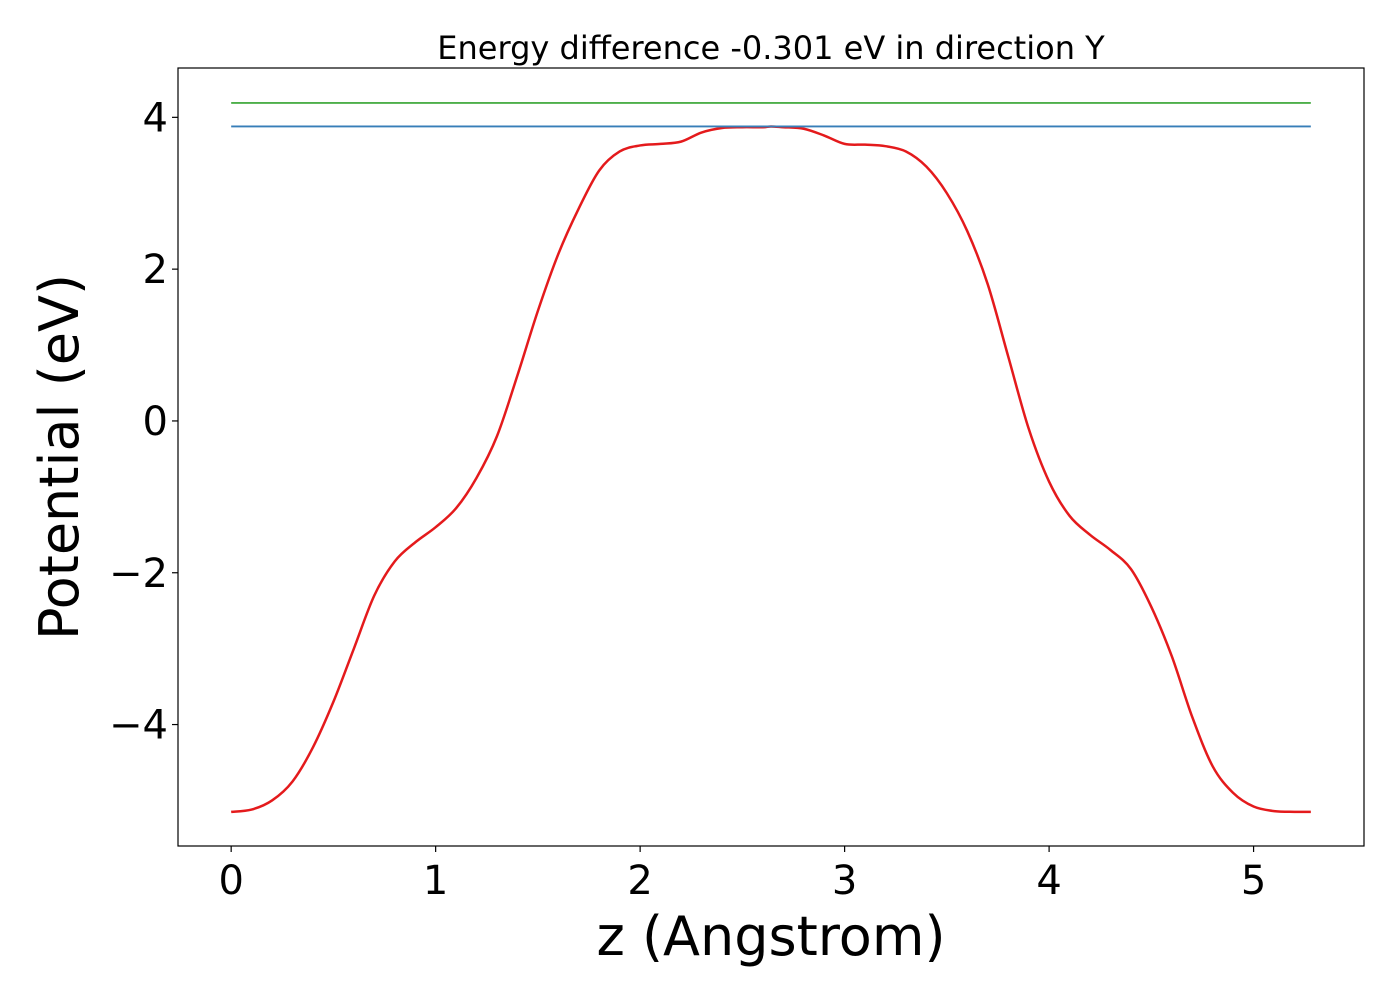 This screenshot has height=1000, width=1400. Describe the element at coordinates (155, 270) in the screenshot. I see `y-tick-label: 2` at that location.